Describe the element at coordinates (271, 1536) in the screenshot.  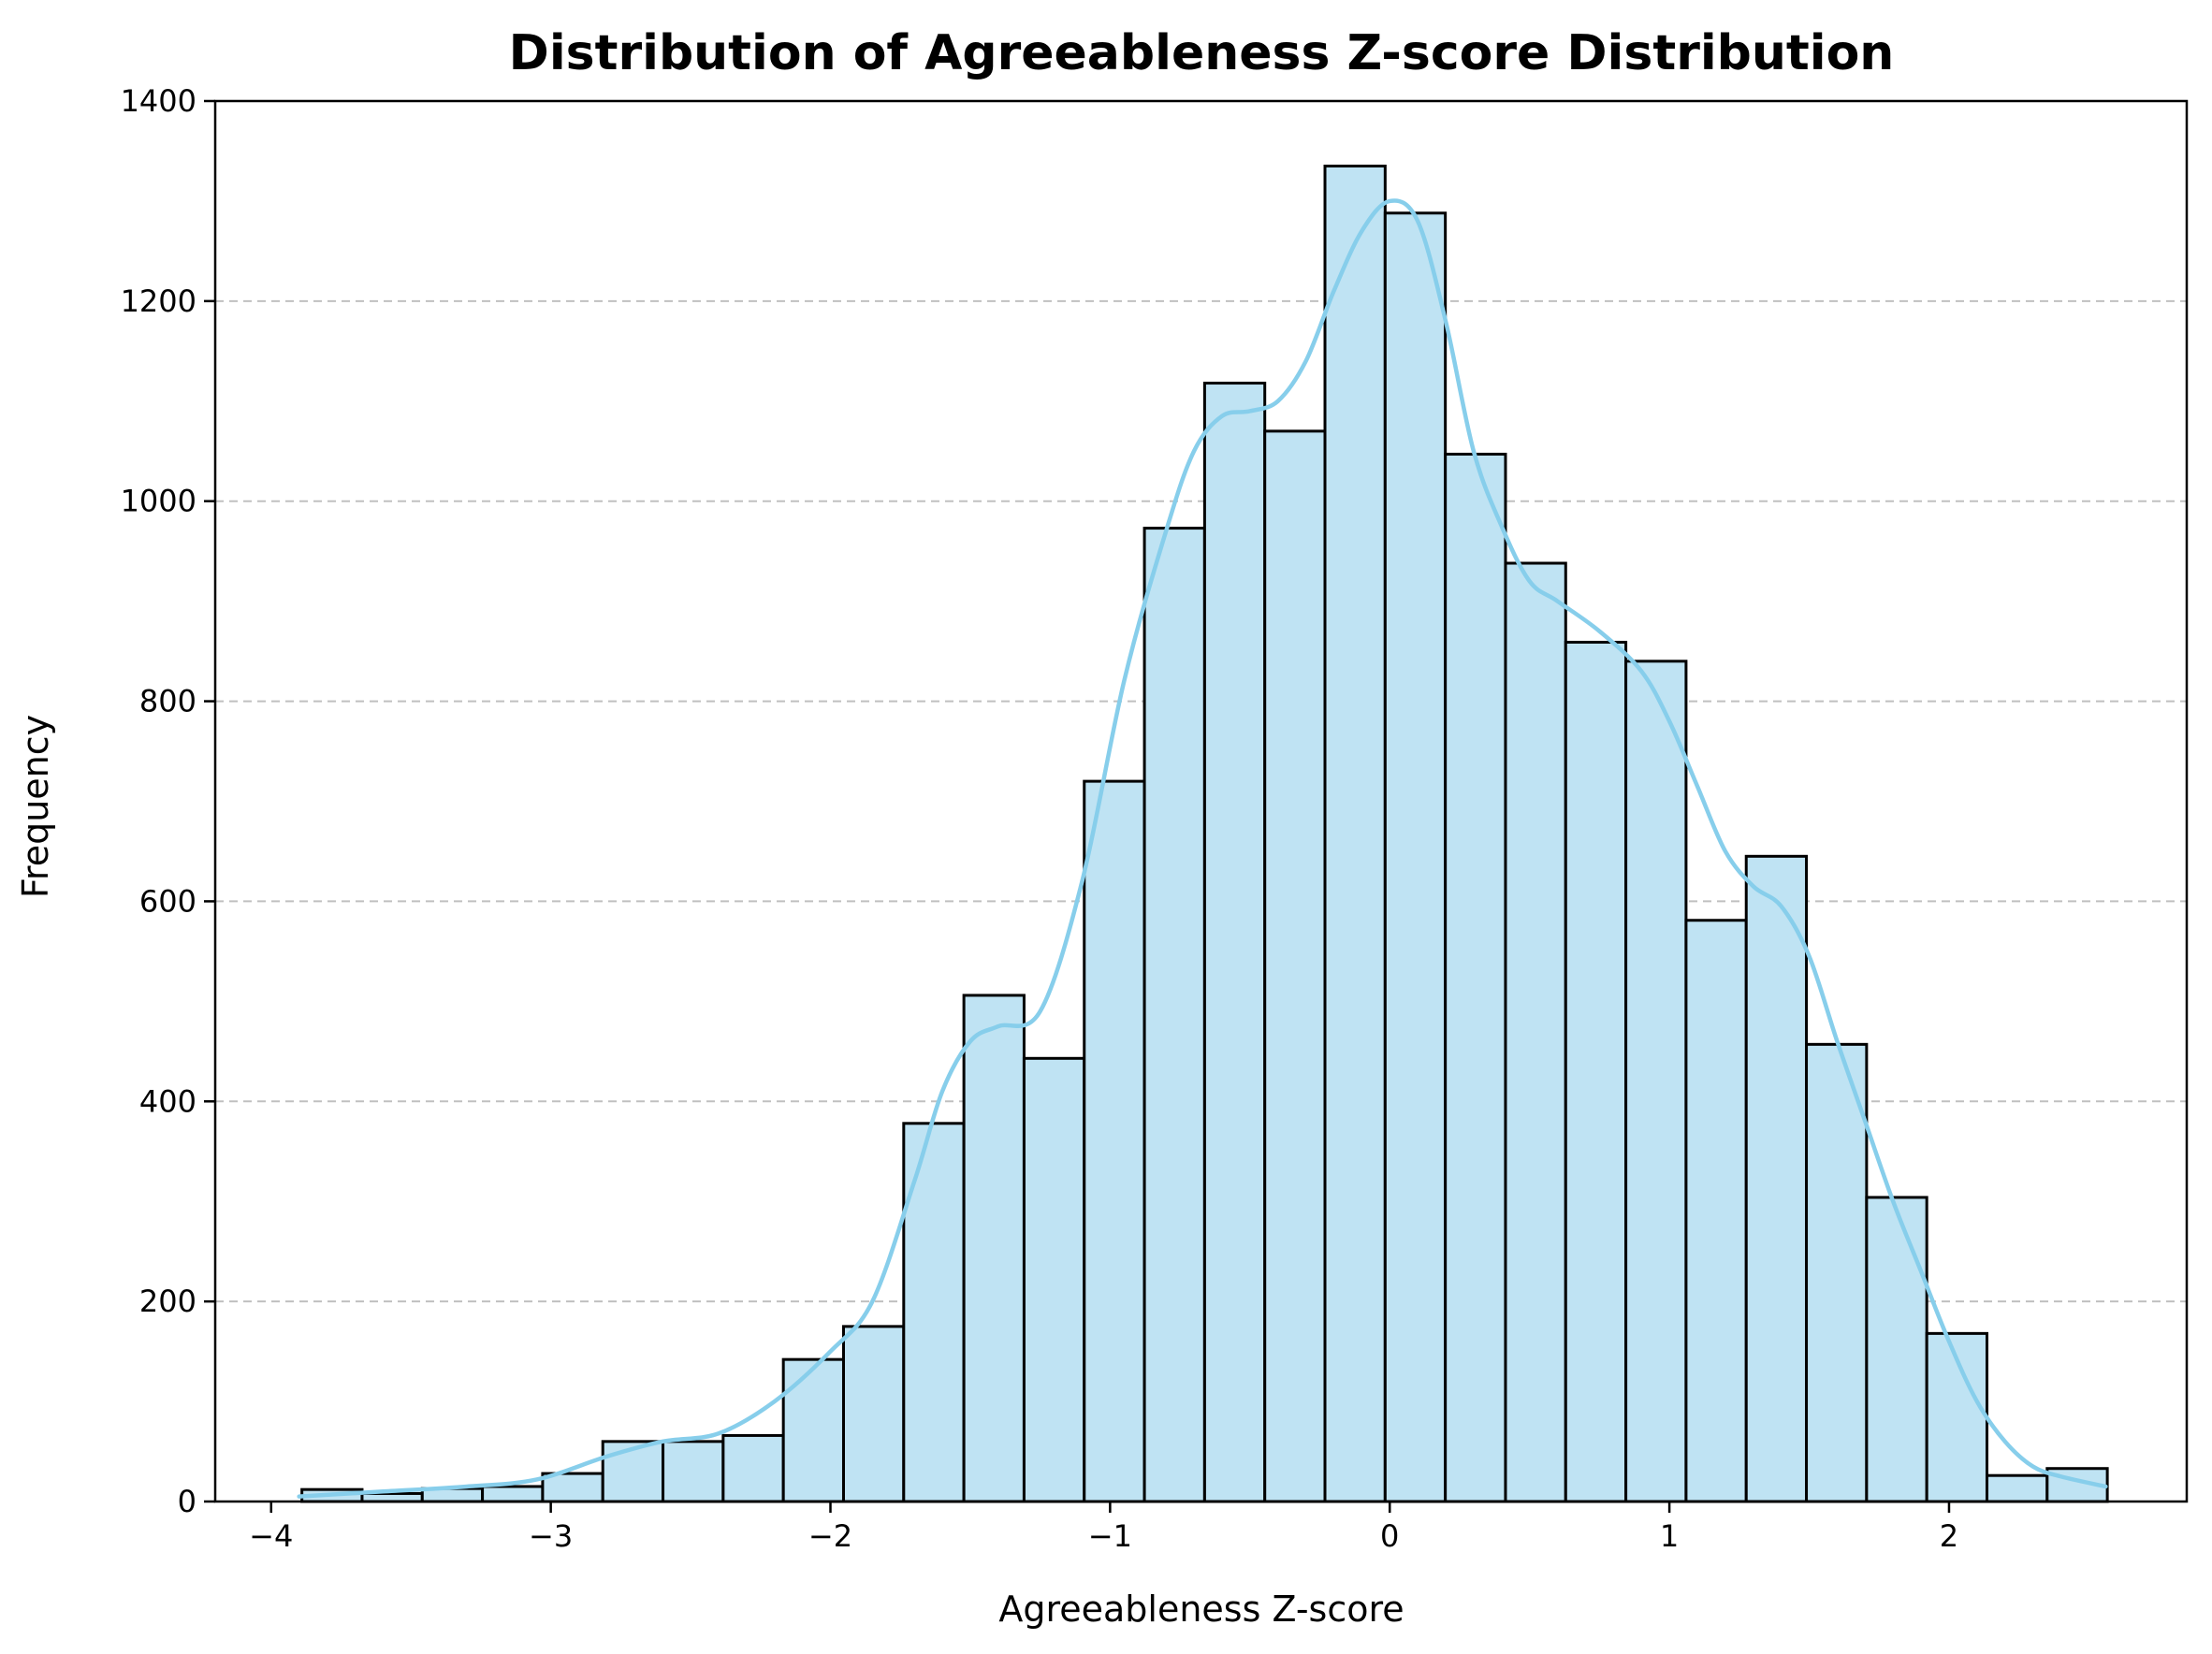
I see `x-tick-label: −4` at that location.